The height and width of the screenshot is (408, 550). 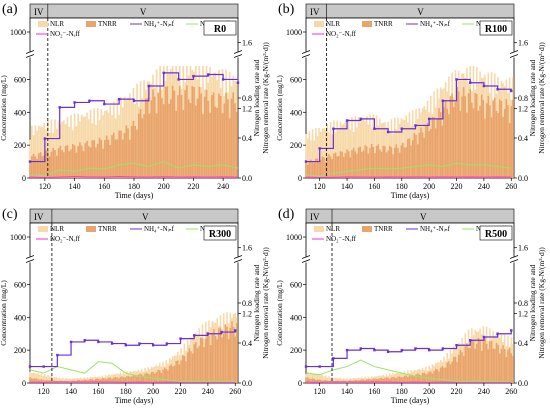 What do you see at coordinates (153, 391) in the screenshot?
I see `x-tick-label: 200` at bounding box center [153, 391].